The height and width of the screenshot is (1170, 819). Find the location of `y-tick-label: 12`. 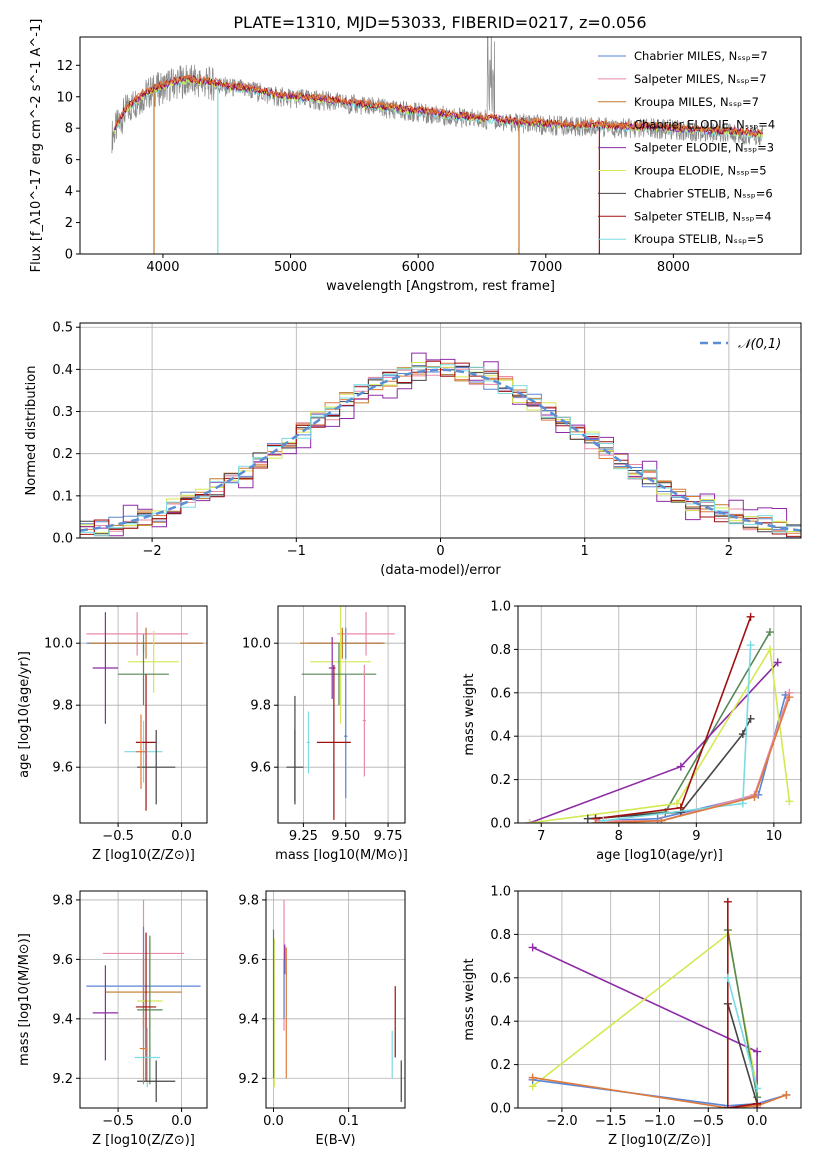

y-tick-label: 12 is located at coordinates (64, 66).